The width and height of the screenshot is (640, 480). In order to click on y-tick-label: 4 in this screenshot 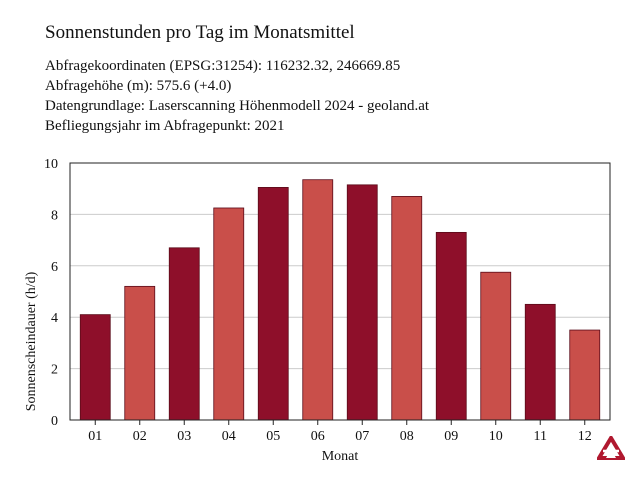, I will do `click(54, 318)`.